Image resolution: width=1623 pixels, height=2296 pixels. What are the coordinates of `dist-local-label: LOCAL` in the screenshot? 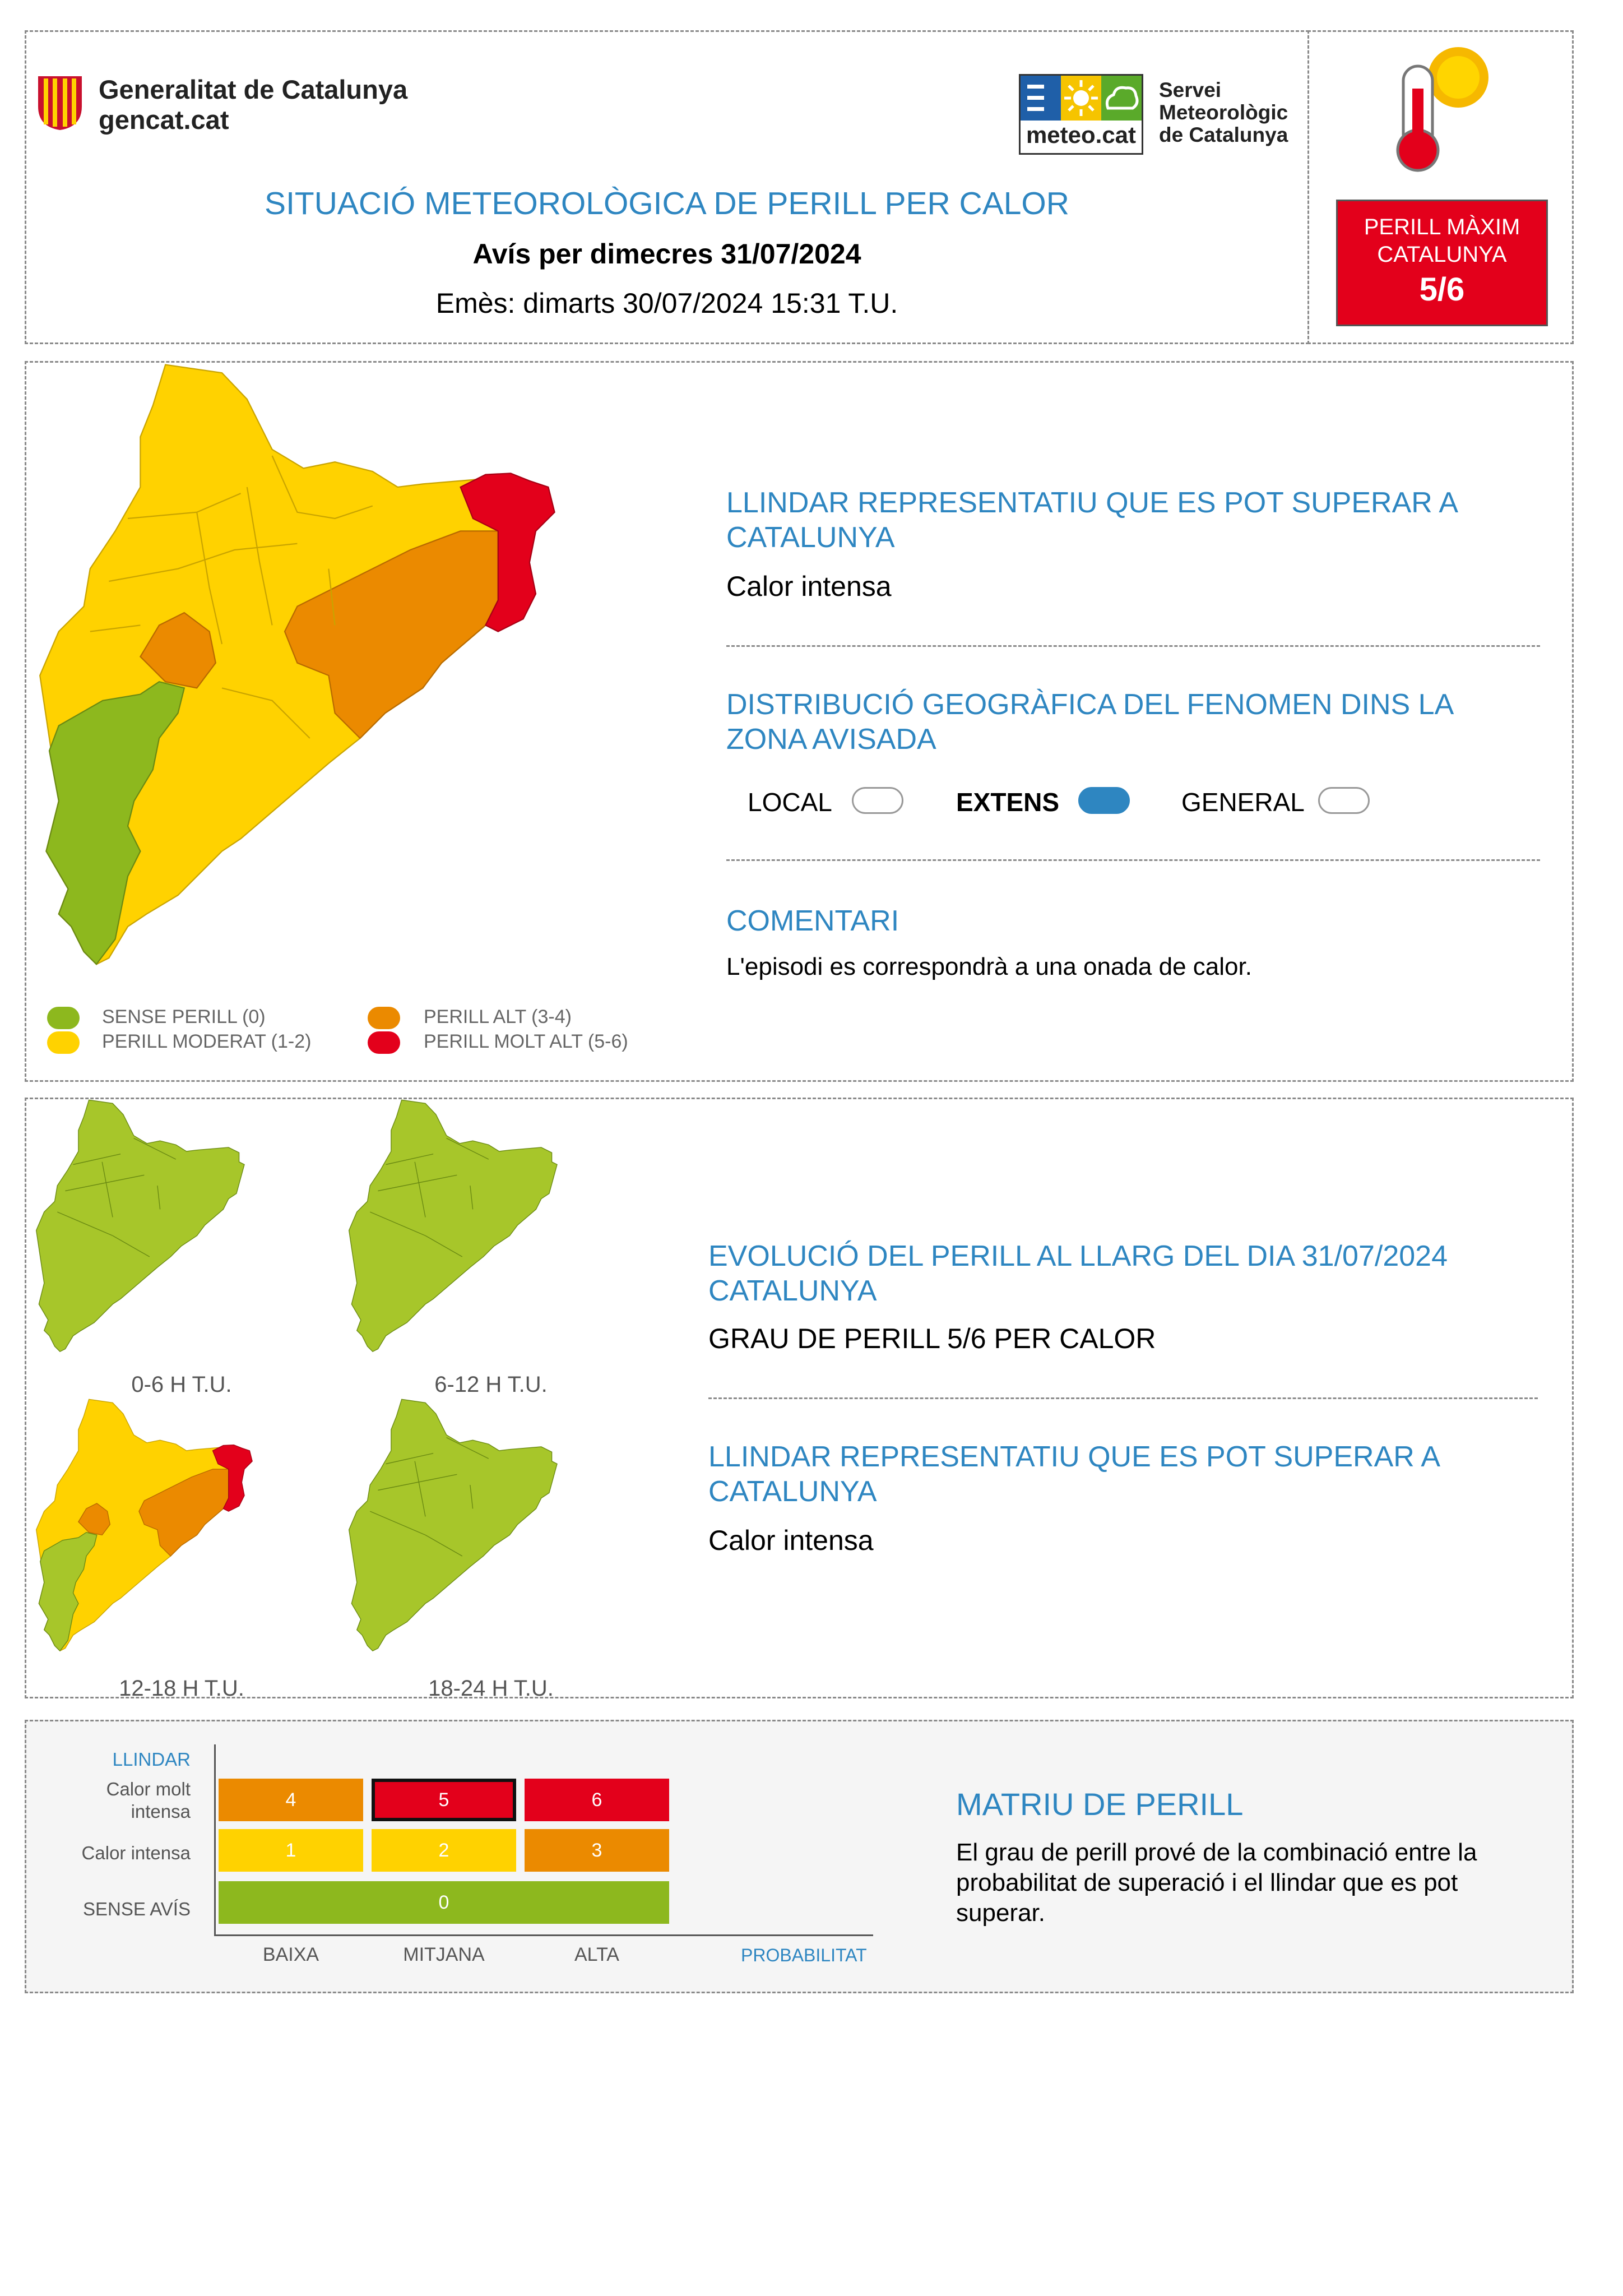 It's located at (790, 802).